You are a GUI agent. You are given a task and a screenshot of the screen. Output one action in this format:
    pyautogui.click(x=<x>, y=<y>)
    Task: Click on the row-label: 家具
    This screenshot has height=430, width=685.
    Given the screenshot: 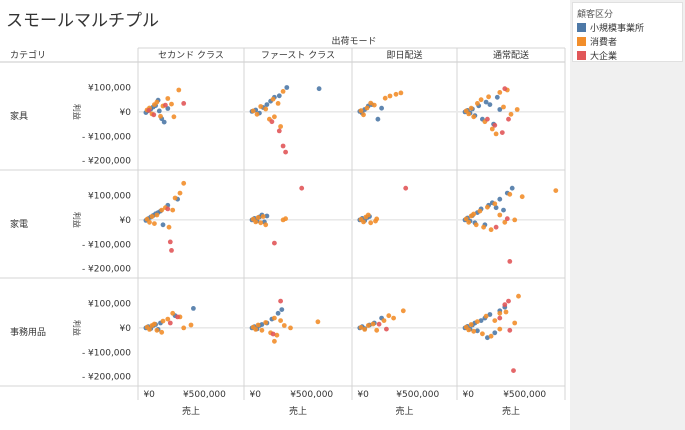 What is the action you would take?
    pyautogui.click(x=19, y=116)
    